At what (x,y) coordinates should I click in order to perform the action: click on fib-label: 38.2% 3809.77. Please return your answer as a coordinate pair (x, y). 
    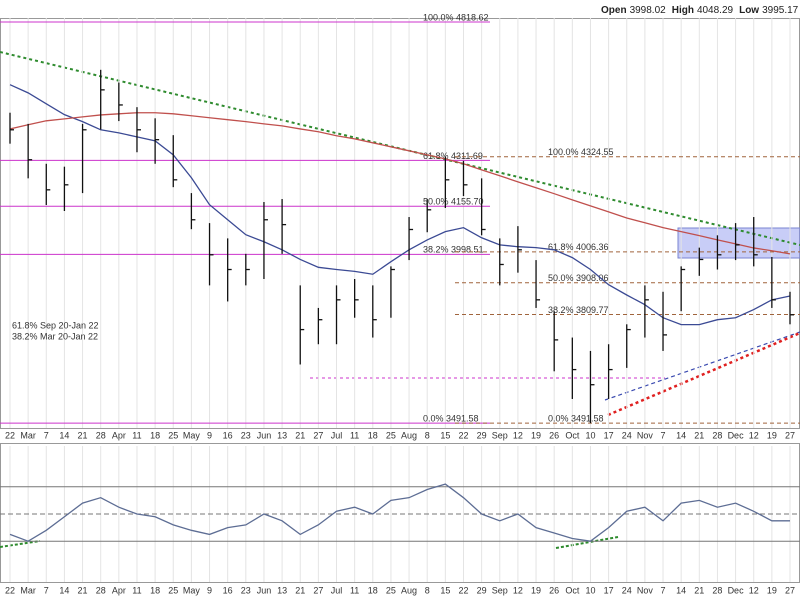
    Looking at the image, I should click on (578, 310).